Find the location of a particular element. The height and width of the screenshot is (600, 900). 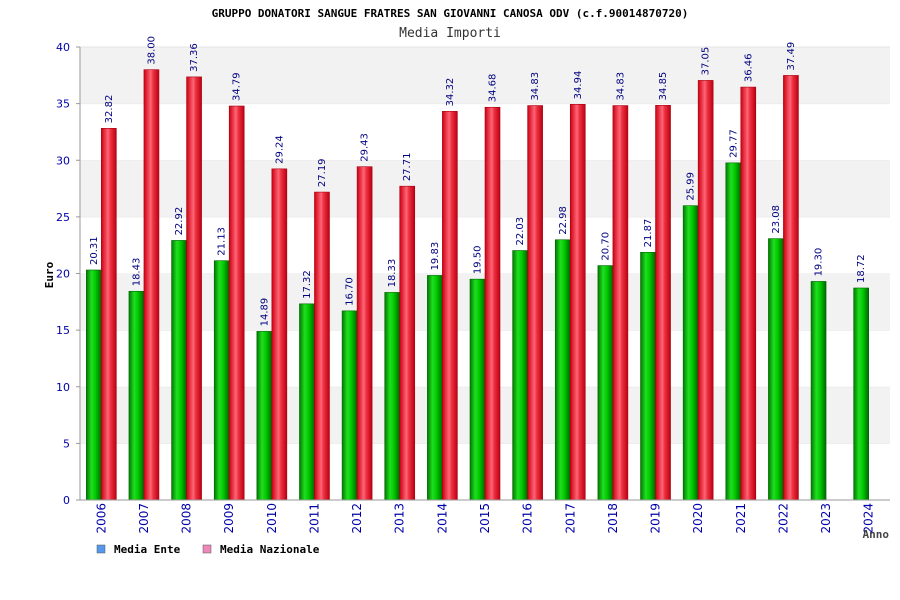

data-label-media-nazionale: 34.79 is located at coordinates (237, 86).